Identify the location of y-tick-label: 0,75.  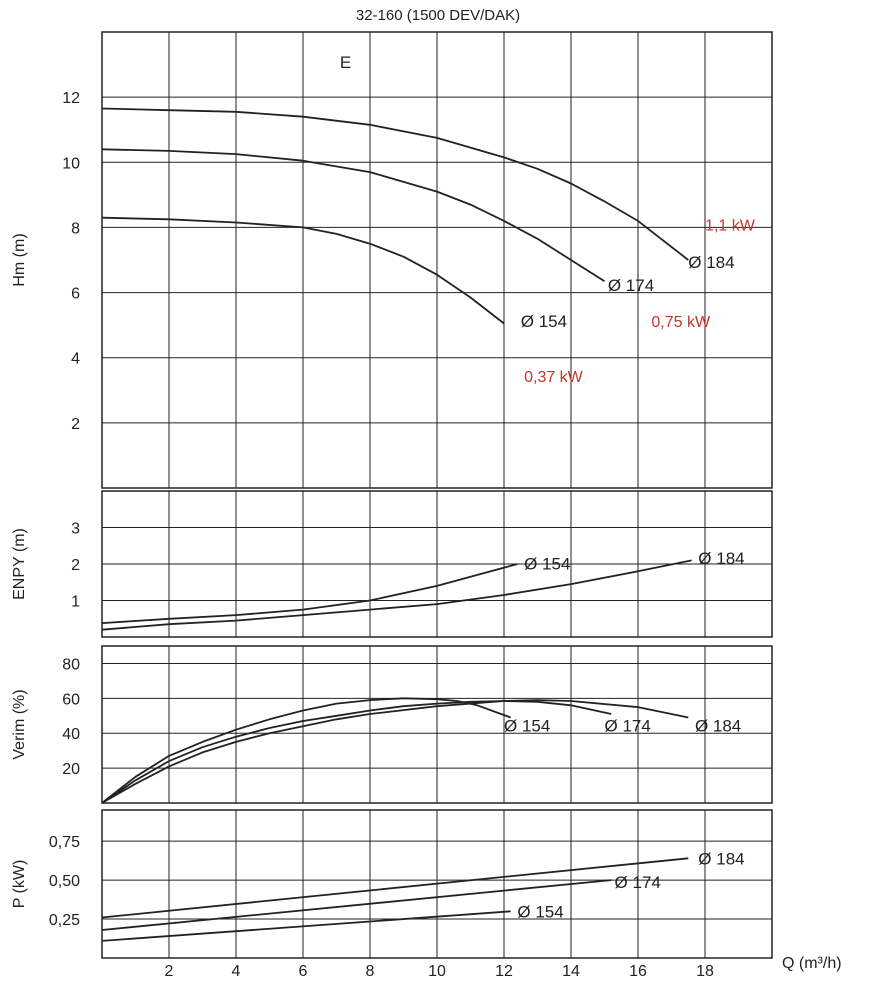
(64, 842).